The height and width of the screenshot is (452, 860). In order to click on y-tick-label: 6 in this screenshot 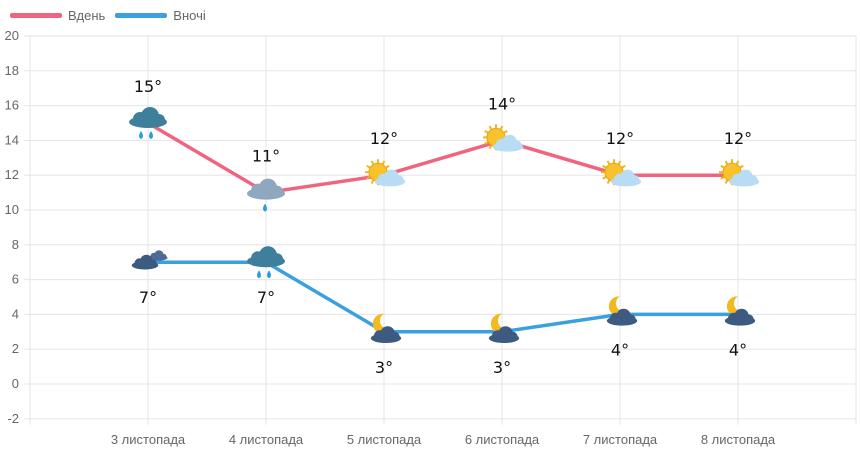, I will do `click(15, 279)`.